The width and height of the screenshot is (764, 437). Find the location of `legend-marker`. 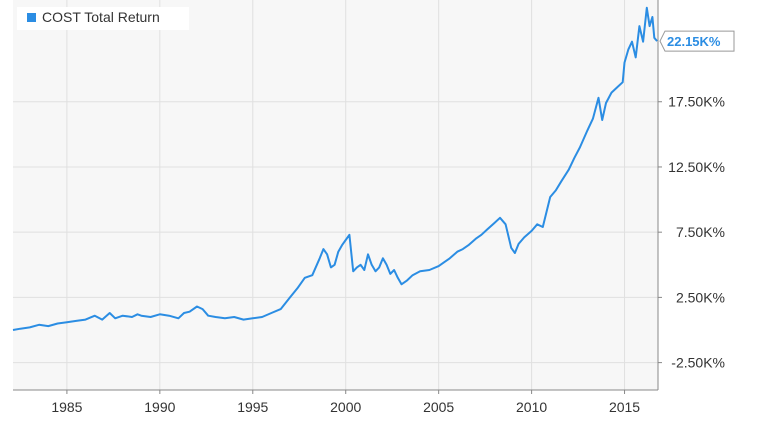

legend-marker is located at coordinates (31, 17).